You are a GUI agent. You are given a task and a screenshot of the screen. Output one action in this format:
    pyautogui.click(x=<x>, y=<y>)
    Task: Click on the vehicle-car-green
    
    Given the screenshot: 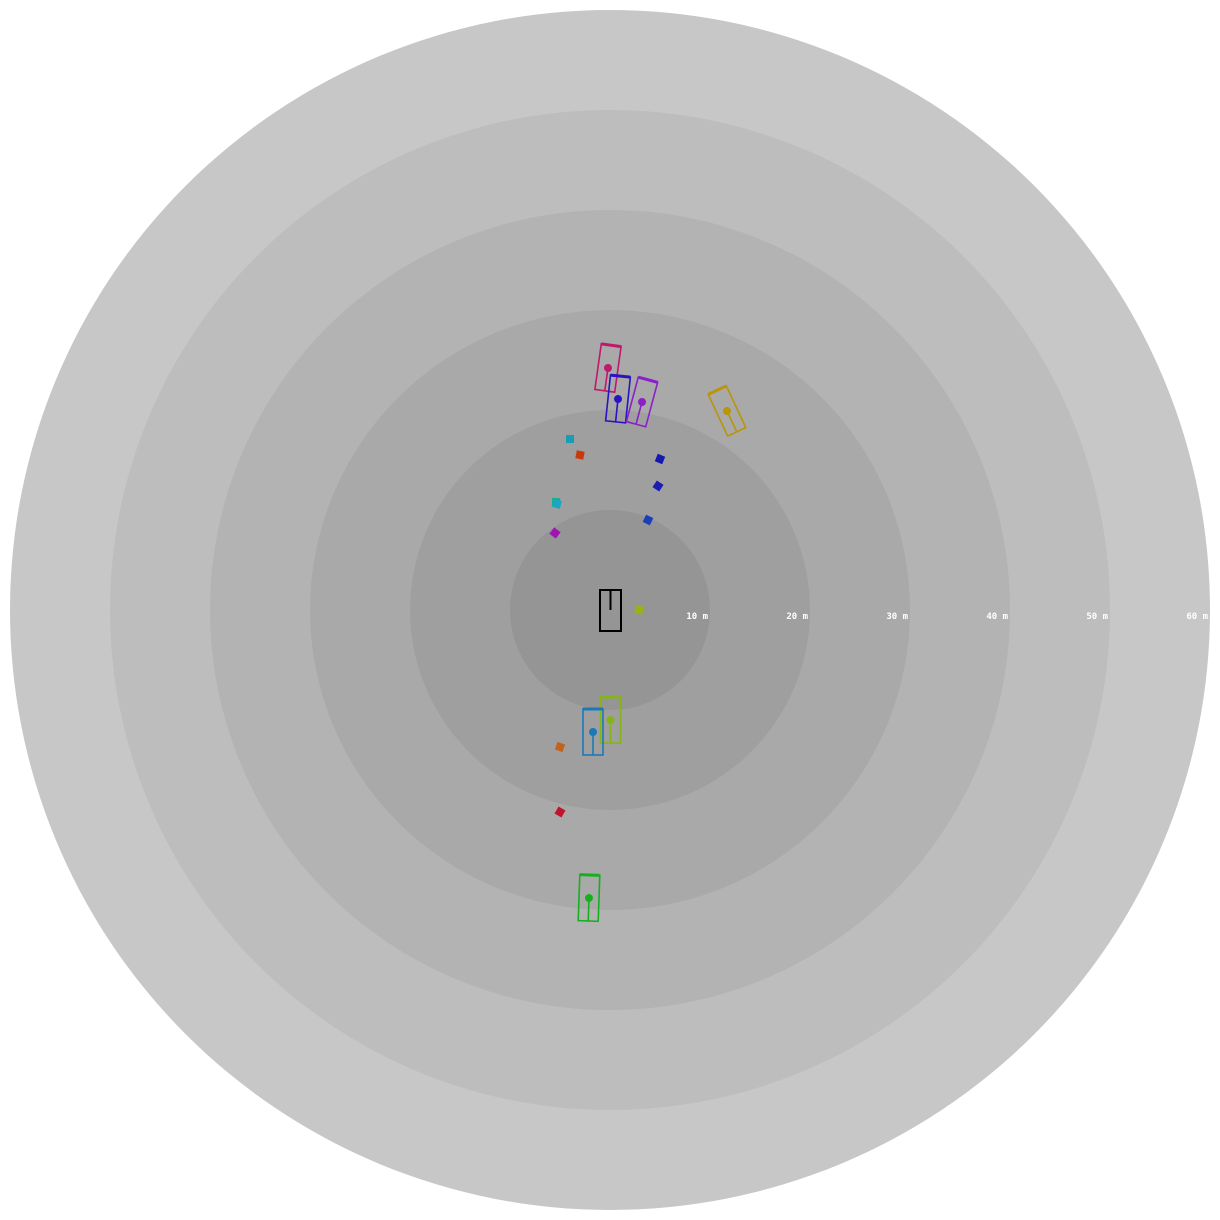 What is the action you would take?
    pyautogui.click(x=589, y=898)
    